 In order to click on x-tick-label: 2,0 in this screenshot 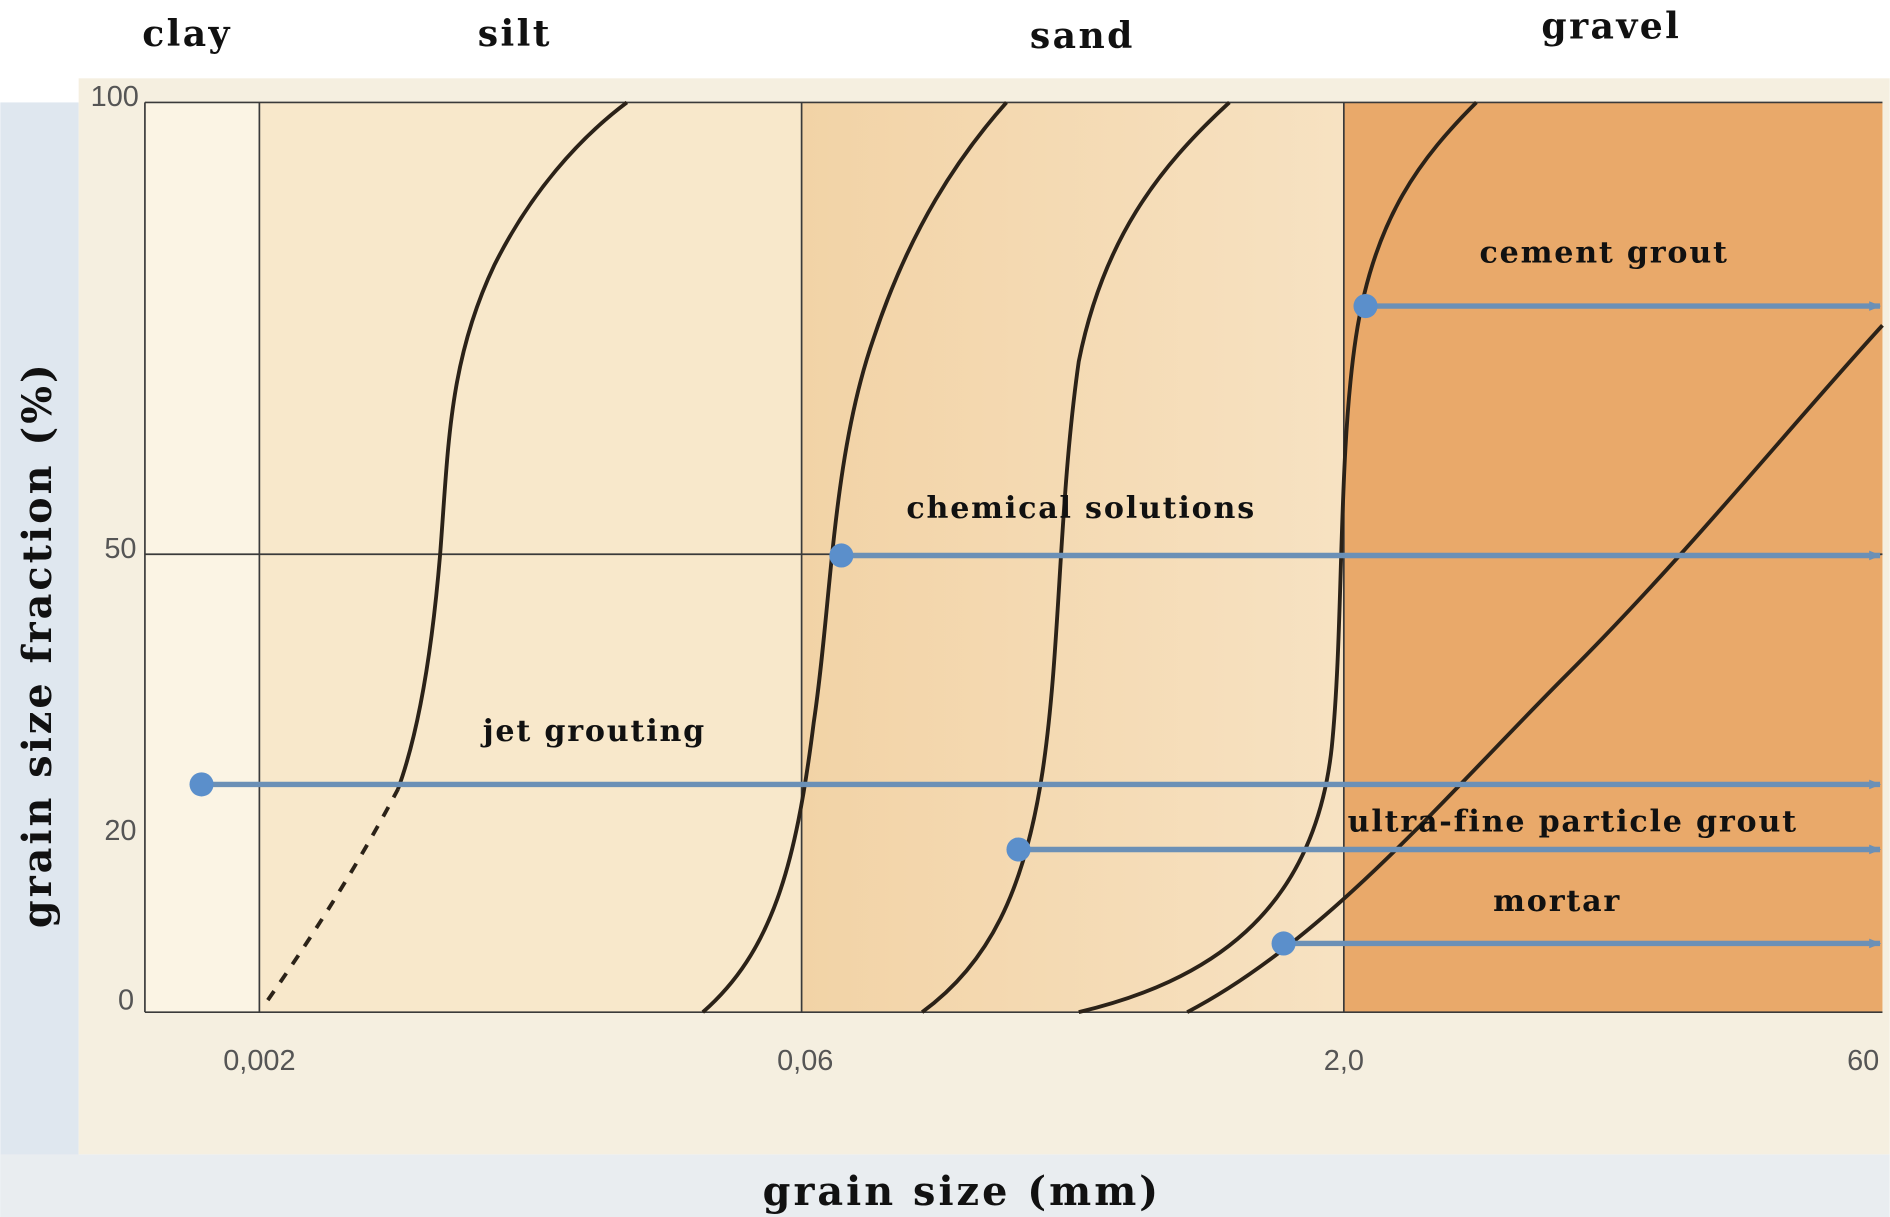, I will do `click(1344, 1061)`.